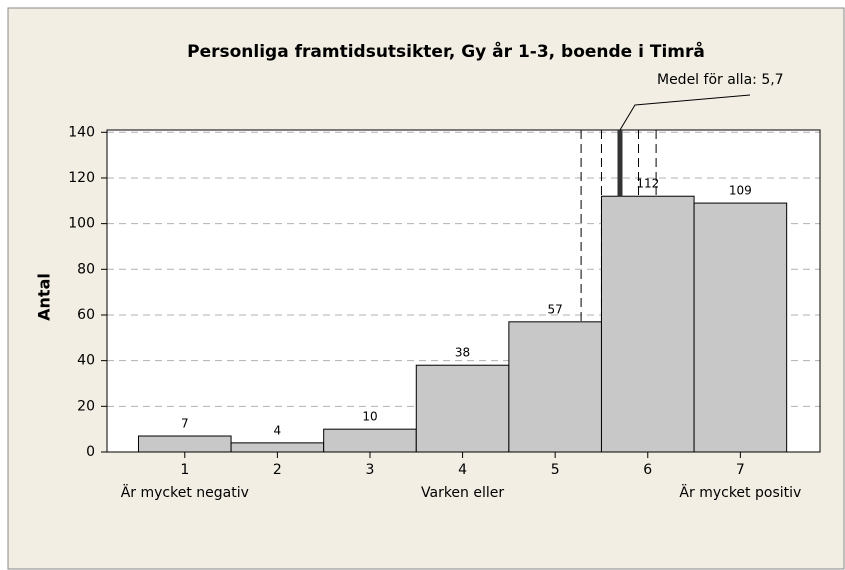 This screenshot has height=570, width=845. I want to click on y-tick-label: 100, so click(81, 224).